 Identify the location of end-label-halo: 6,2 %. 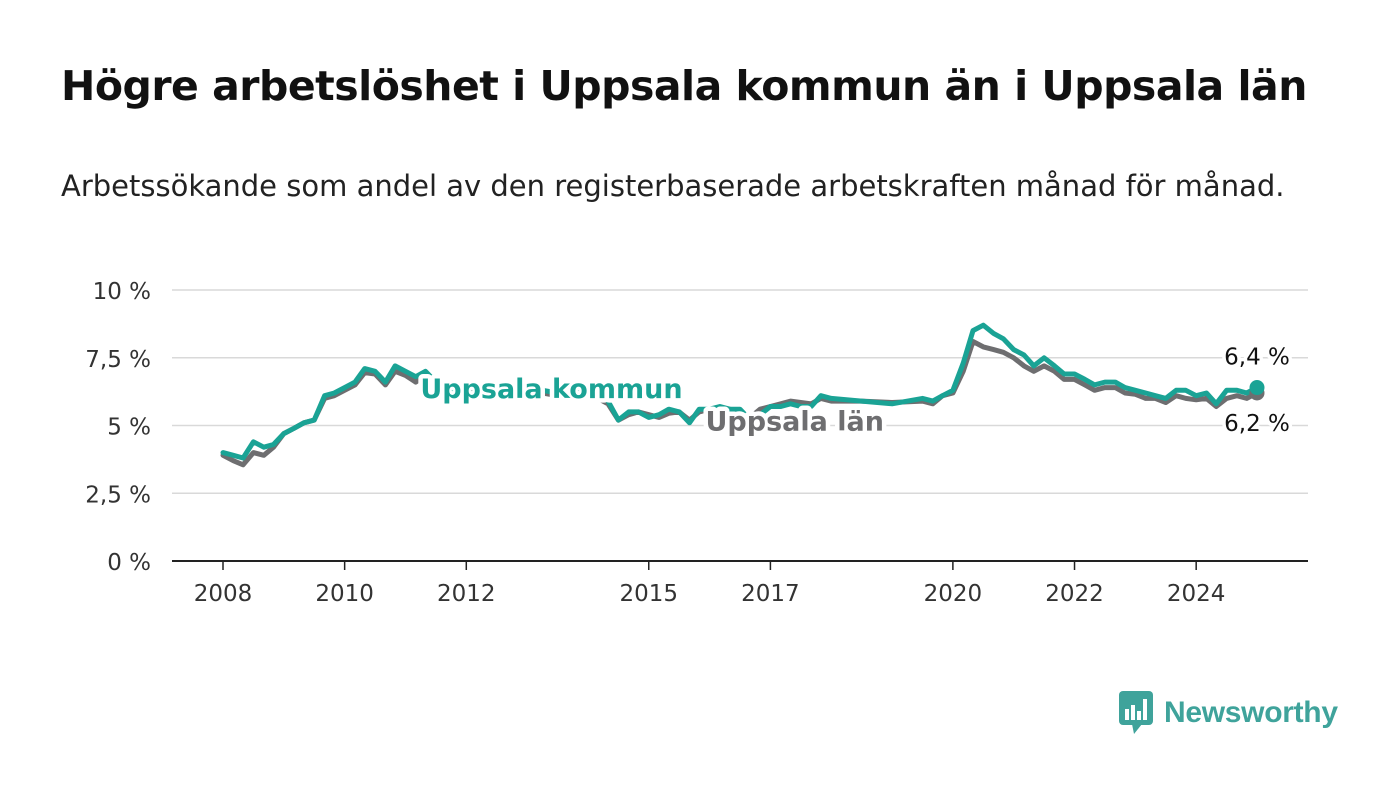
(1257, 424).